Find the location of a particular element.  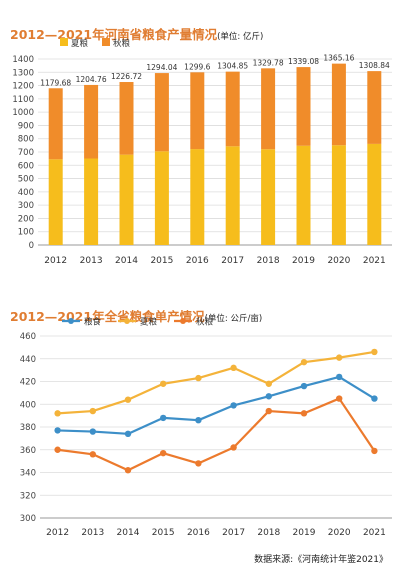

chart-2-legend-label: 秋粮 is located at coordinates (205, 322).